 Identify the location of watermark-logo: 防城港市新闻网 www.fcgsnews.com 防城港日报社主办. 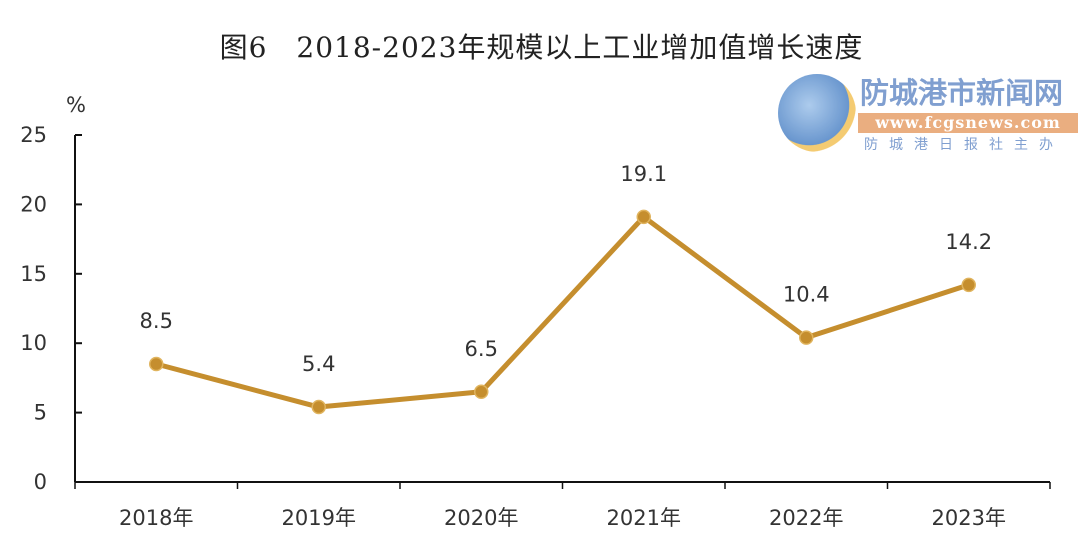
(929, 116).